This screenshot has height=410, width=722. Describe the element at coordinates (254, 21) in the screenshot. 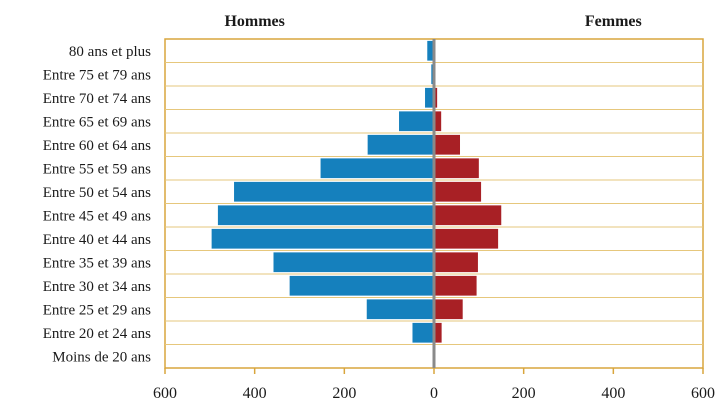

I see `series-header-hommes: Hommes` at that location.